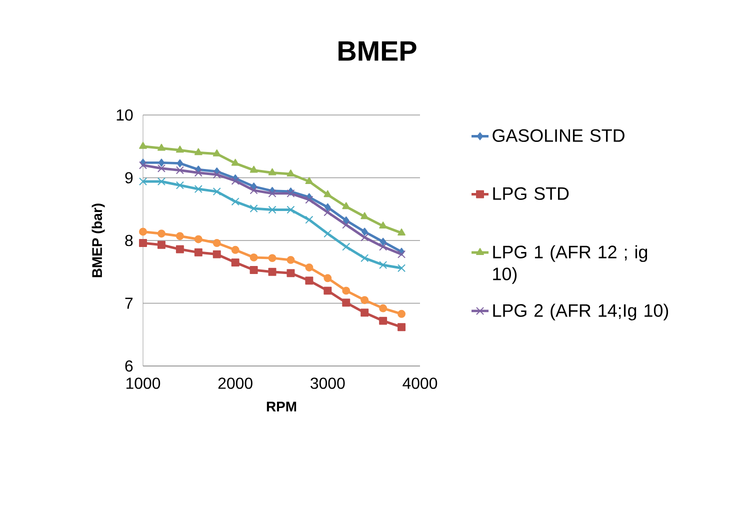 The image size is (742, 507). What do you see at coordinates (129, 303) in the screenshot?
I see `y-tick-label: 7` at bounding box center [129, 303].